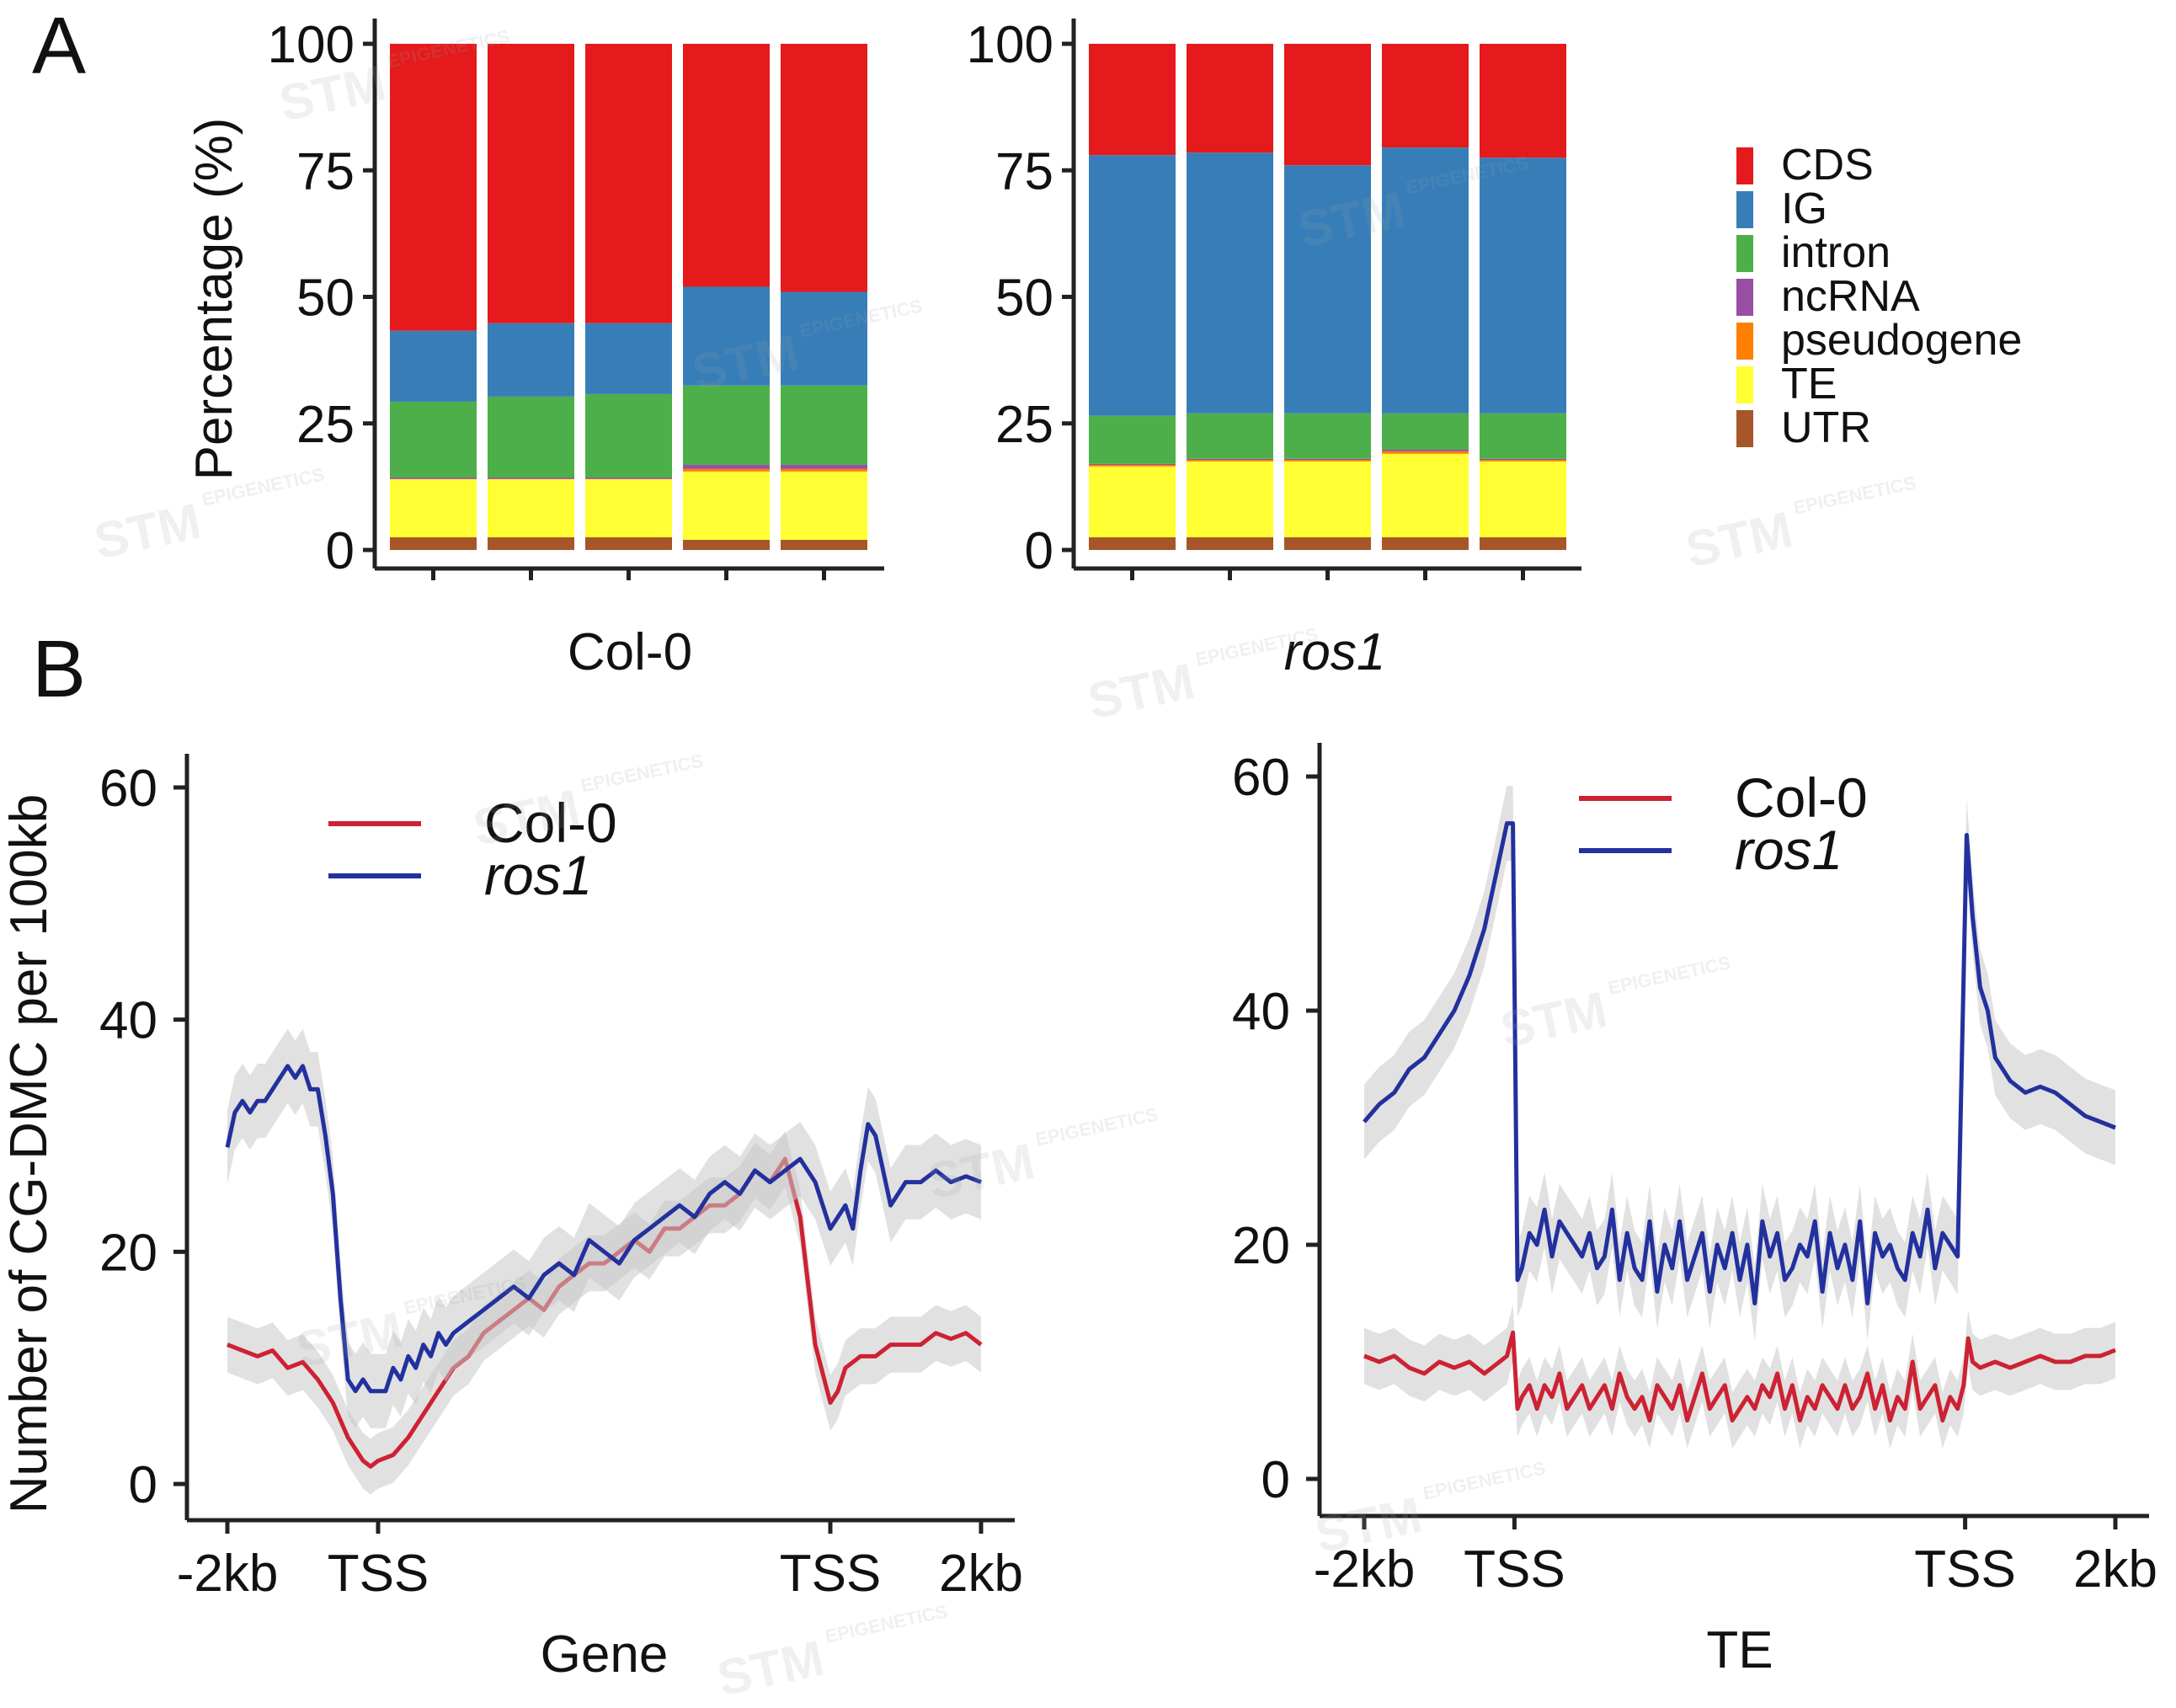 Image resolution: width=2176 pixels, height=1708 pixels. What do you see at coordinates (325, 171) in the screenshot?
I see `y-tick-label: 75` at bounding box center [325, 171].